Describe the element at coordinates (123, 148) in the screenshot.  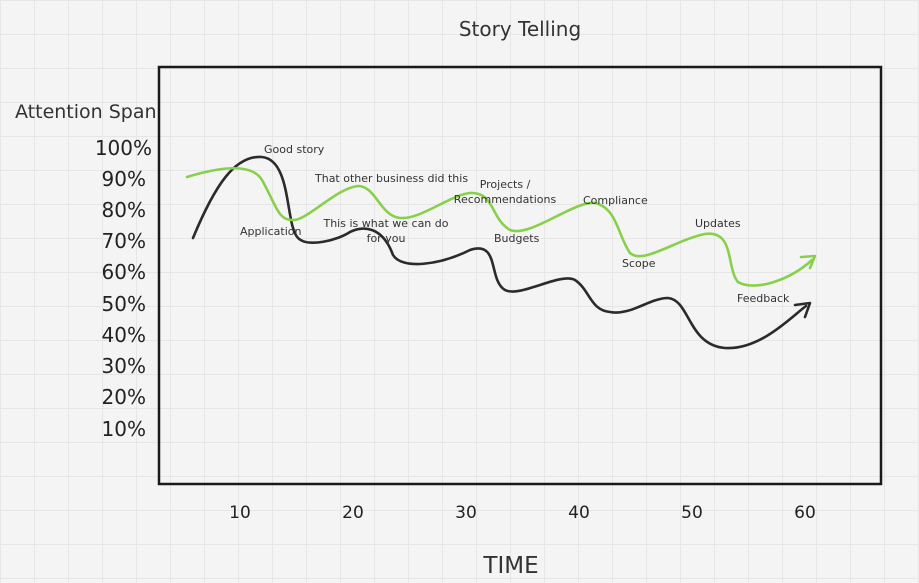
I see `y-tick-100: 100%` at that location.